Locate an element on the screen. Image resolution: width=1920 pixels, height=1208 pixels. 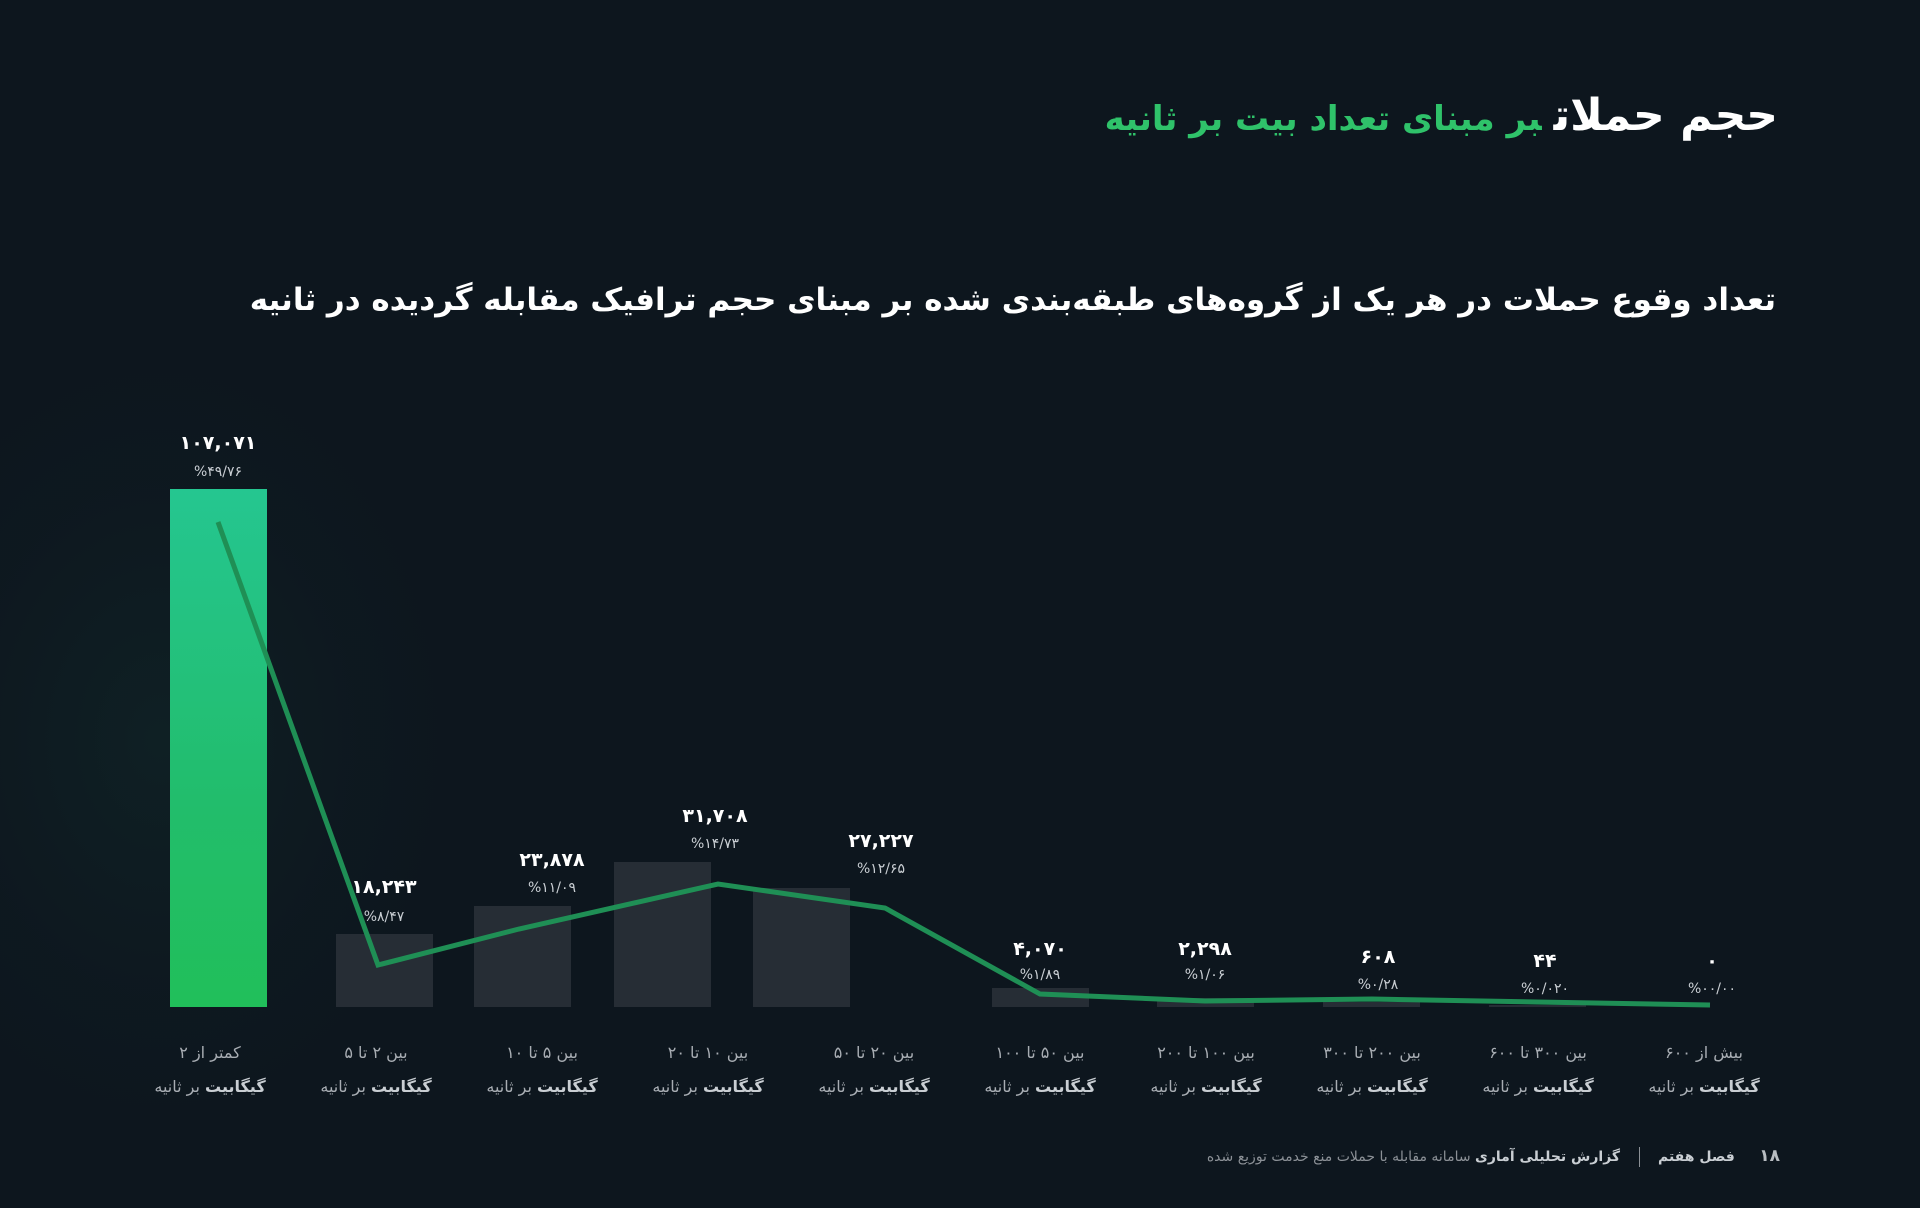
value-label: ۲۳,۸۷۸ is located at coordinates (552, 860).